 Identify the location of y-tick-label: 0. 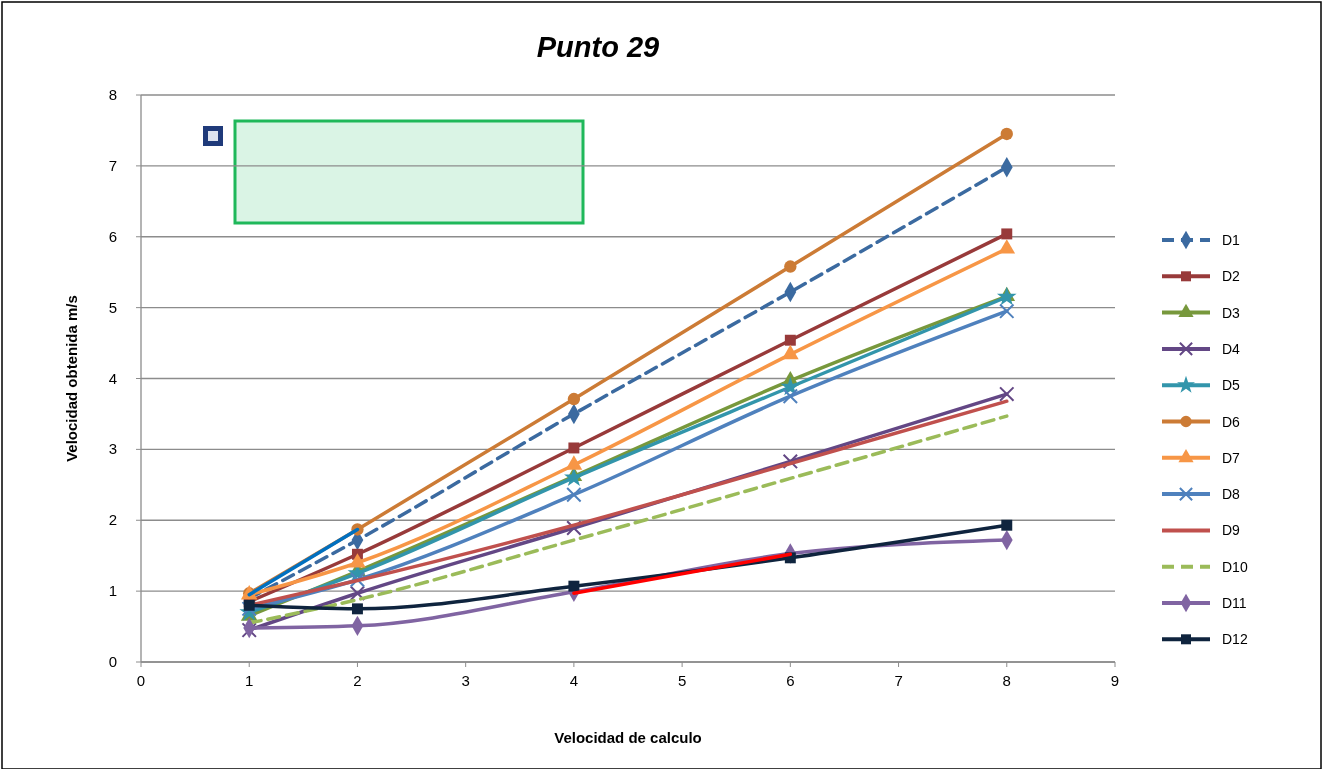
(112, 661).